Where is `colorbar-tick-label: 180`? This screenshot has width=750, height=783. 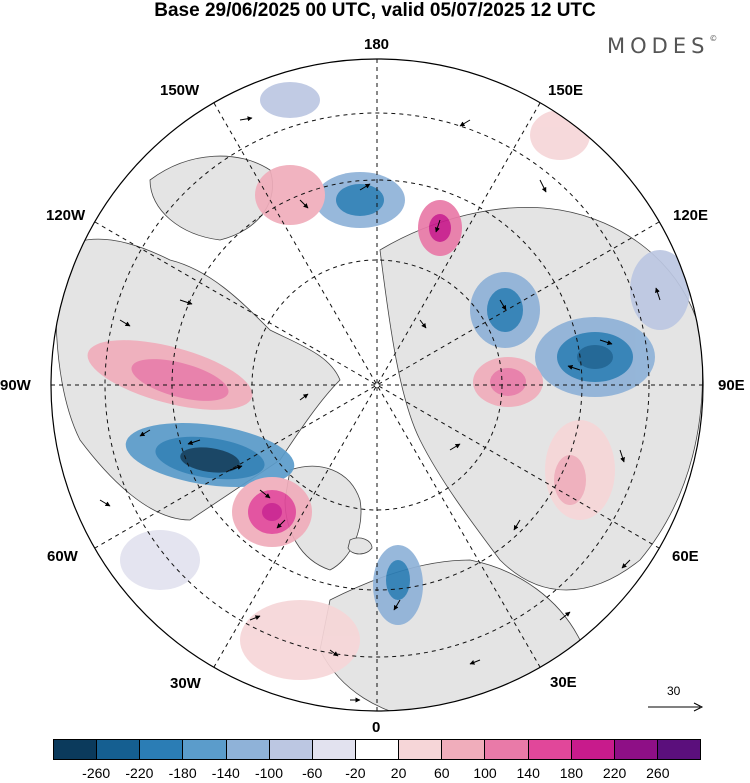 colorbar-tick-label: 180 is located at coordinates (571, 773).